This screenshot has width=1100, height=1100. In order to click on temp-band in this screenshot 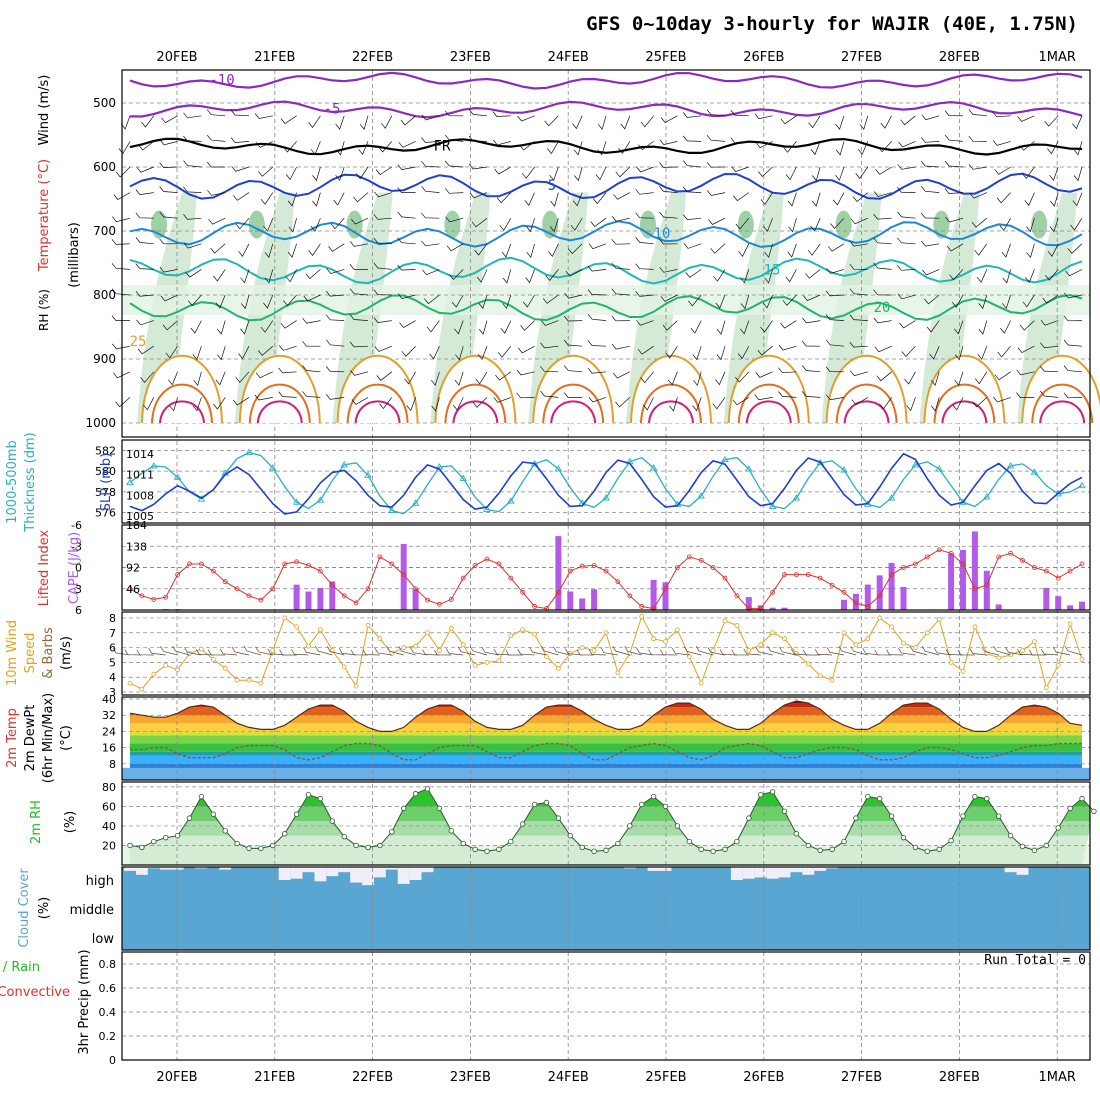, I will do `click(606, 719)`.